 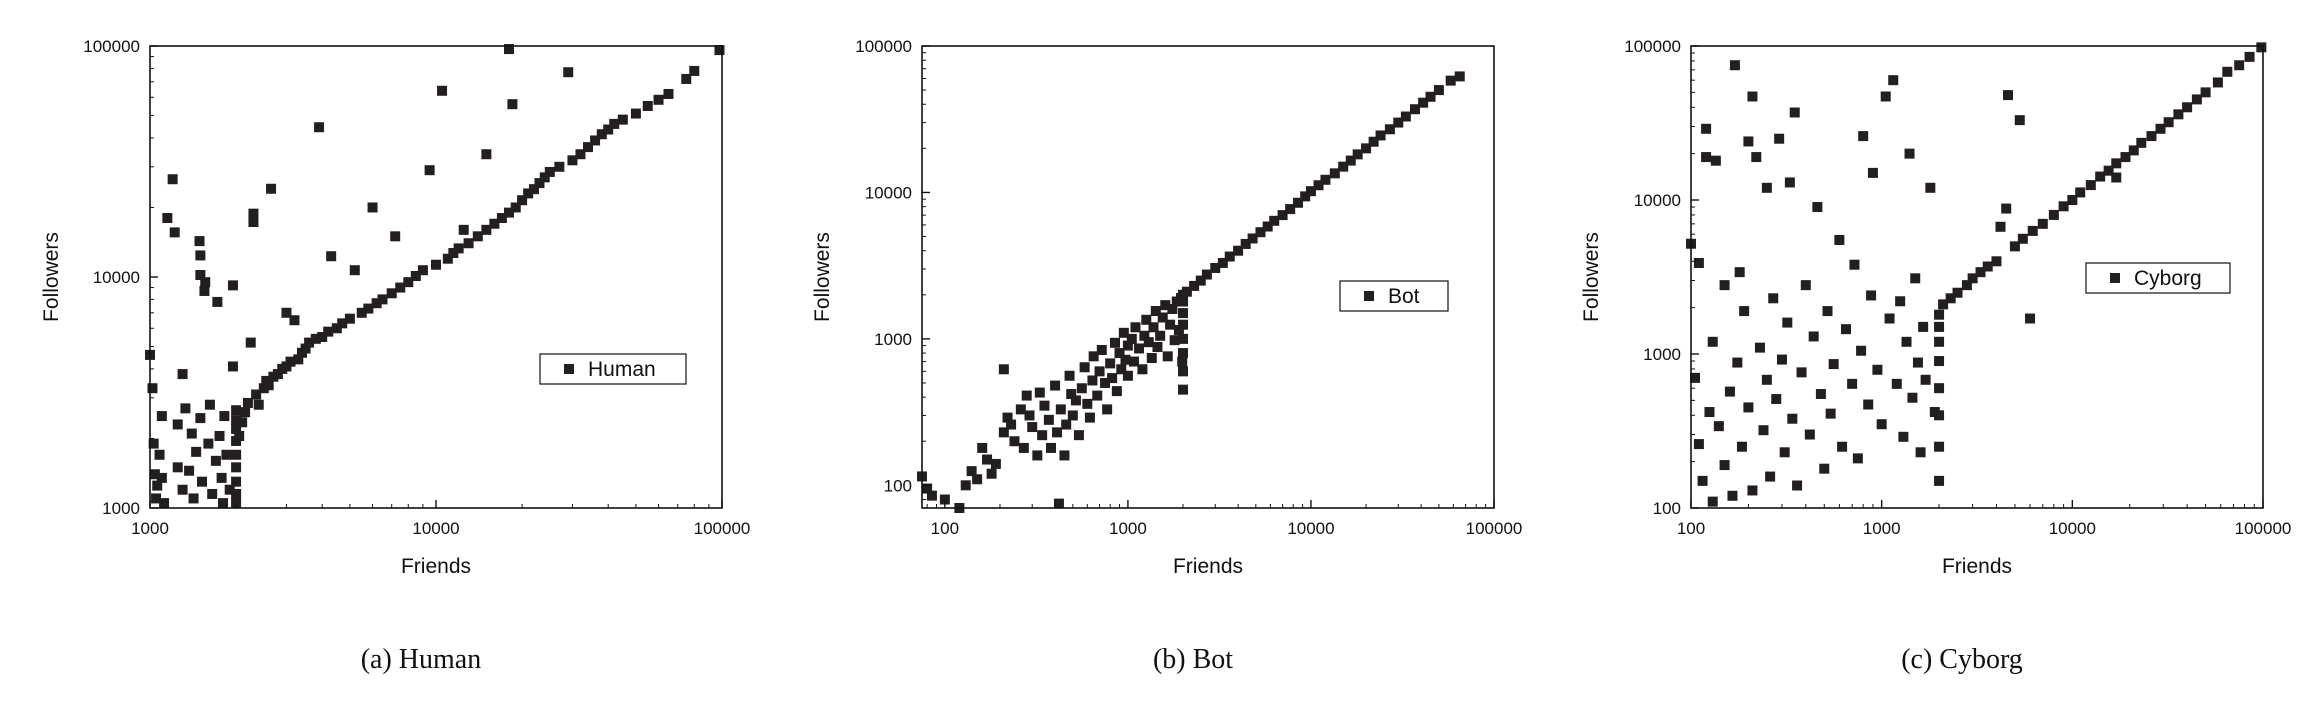 I want to click on legend-box, so click(x=2158, y=278).